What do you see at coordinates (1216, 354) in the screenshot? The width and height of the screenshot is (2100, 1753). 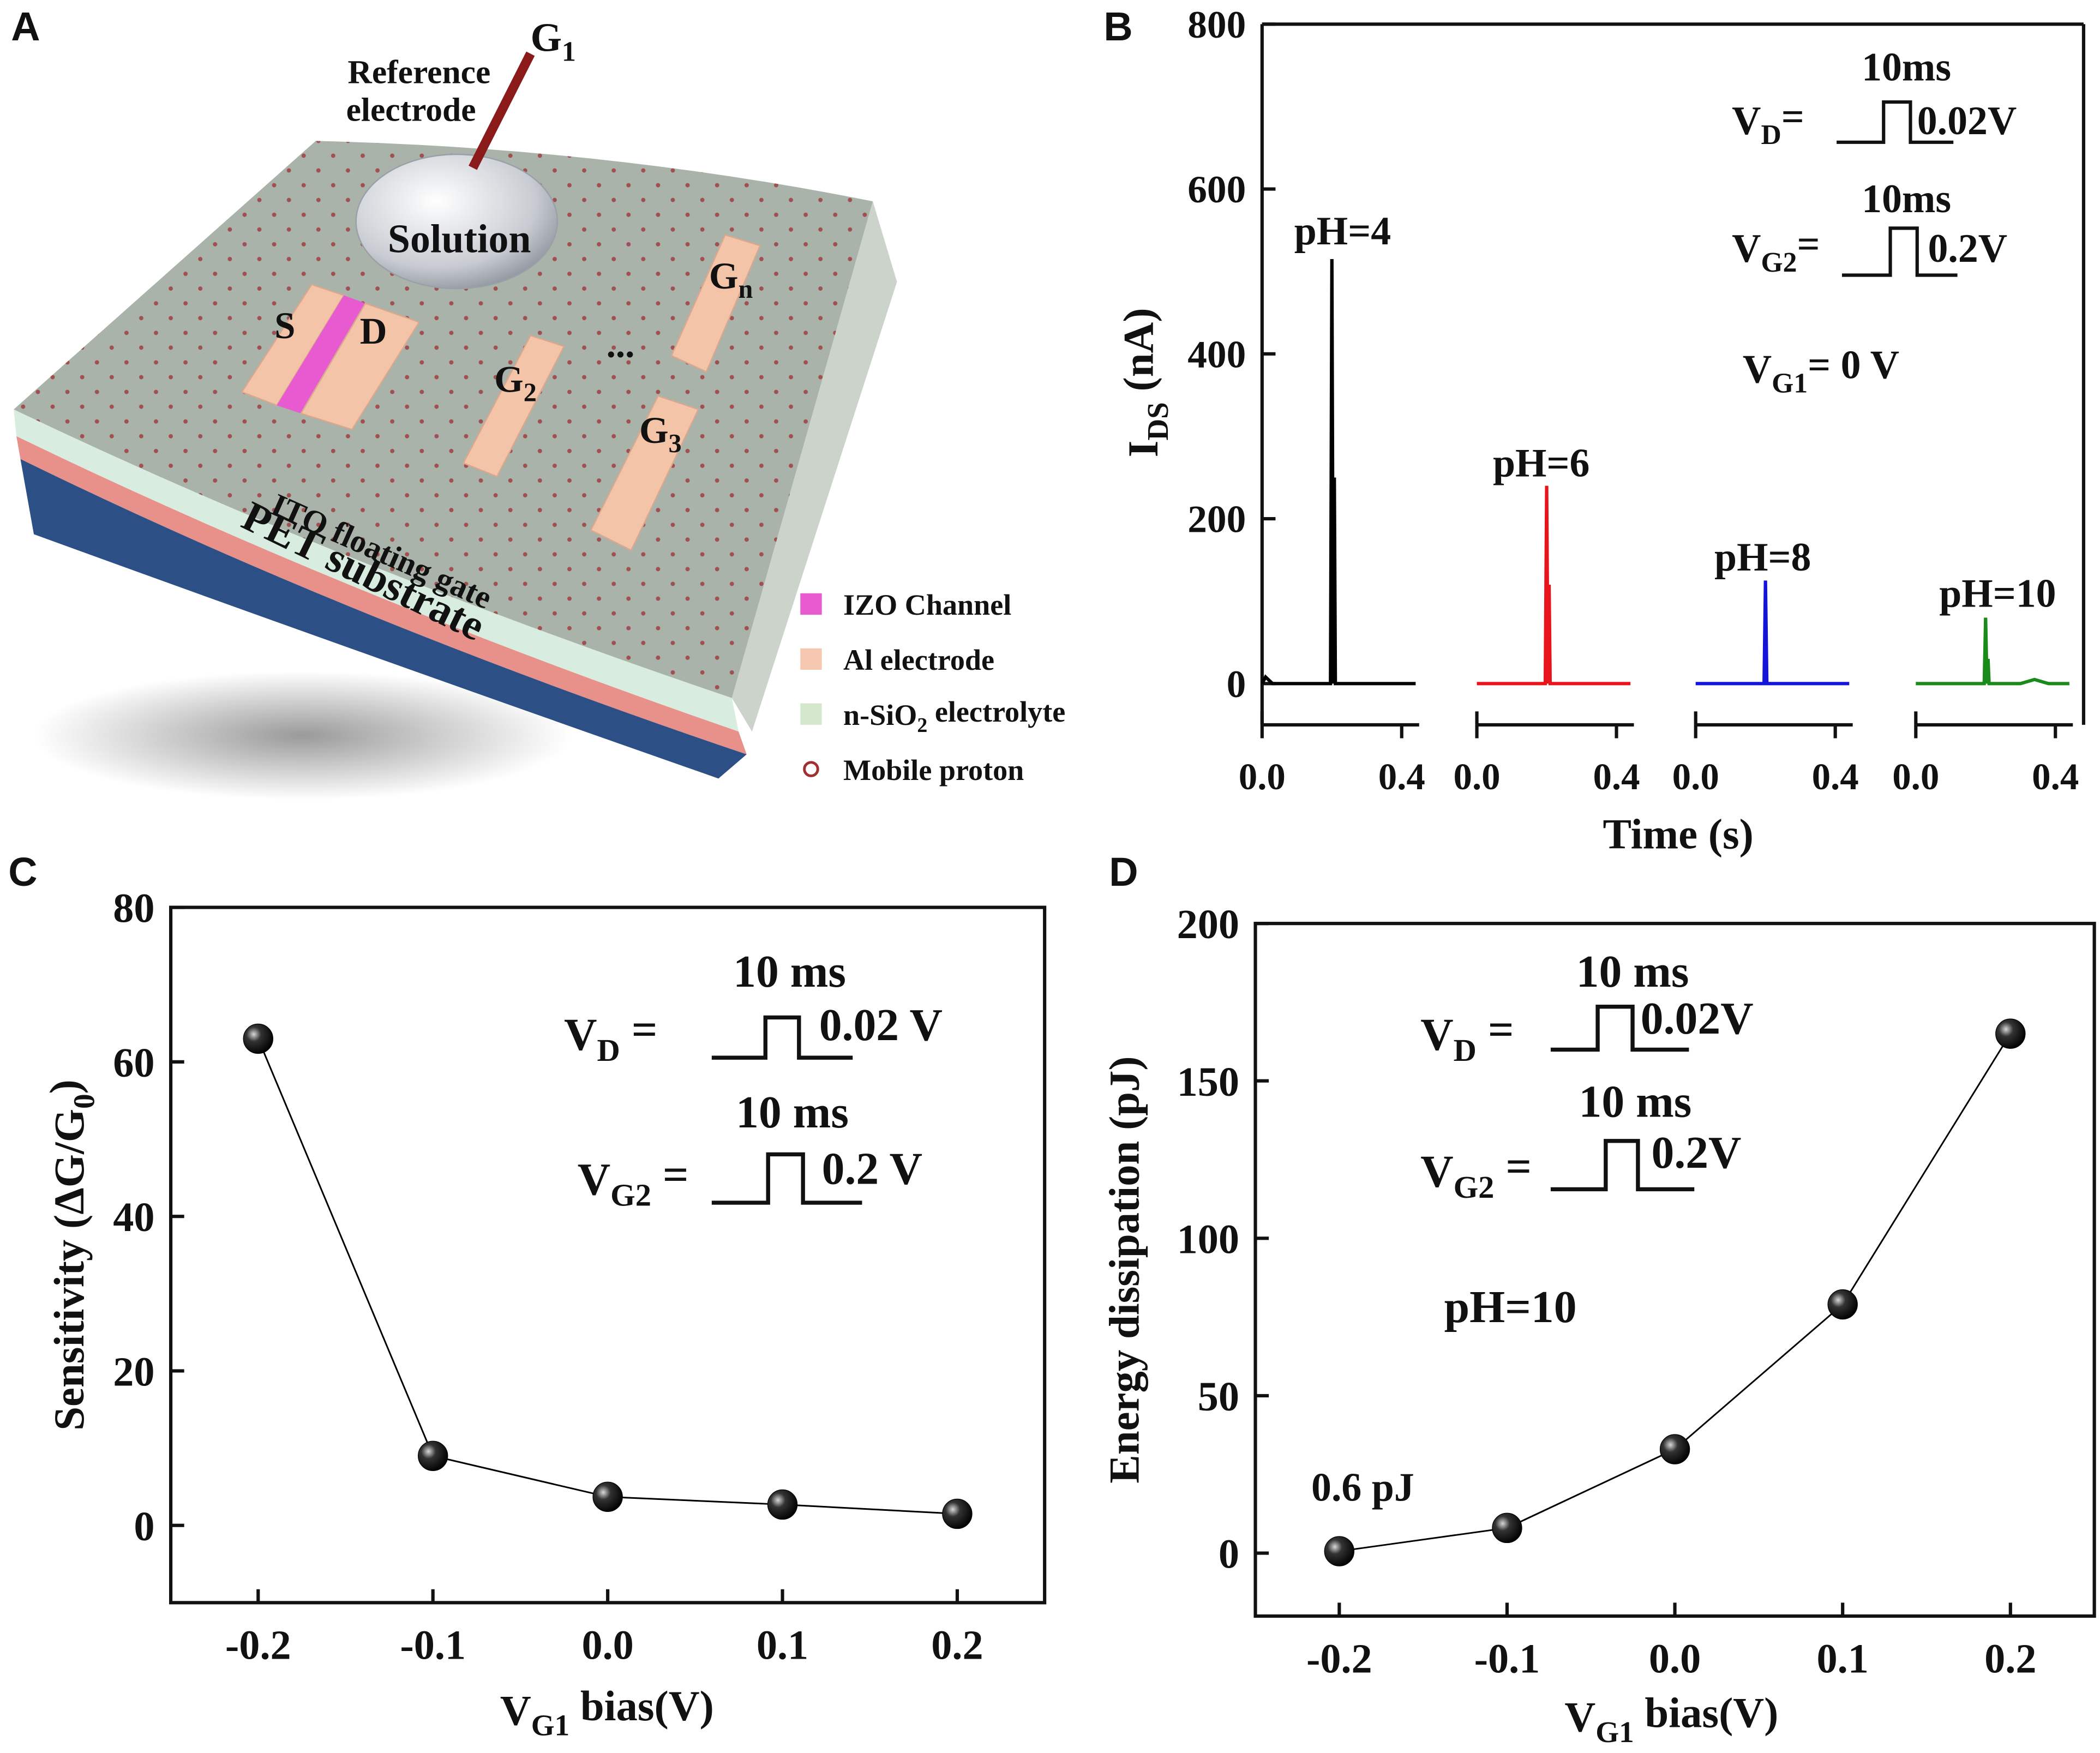 I see `y-tick-label: 400` at bounding box center [1216, 354].